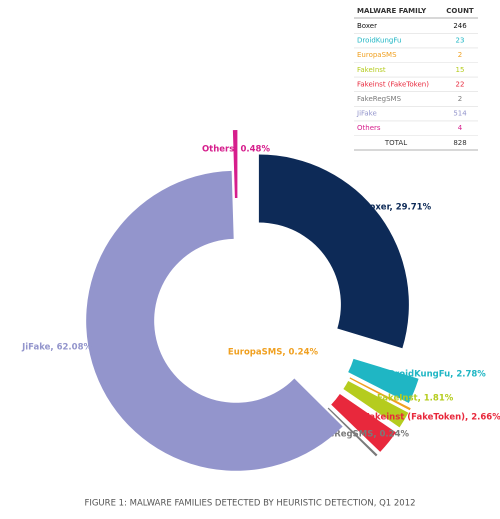 The image size is (500, 519). I want to click on table-name: Fakeinst (FakeToken), so click(393, 84).